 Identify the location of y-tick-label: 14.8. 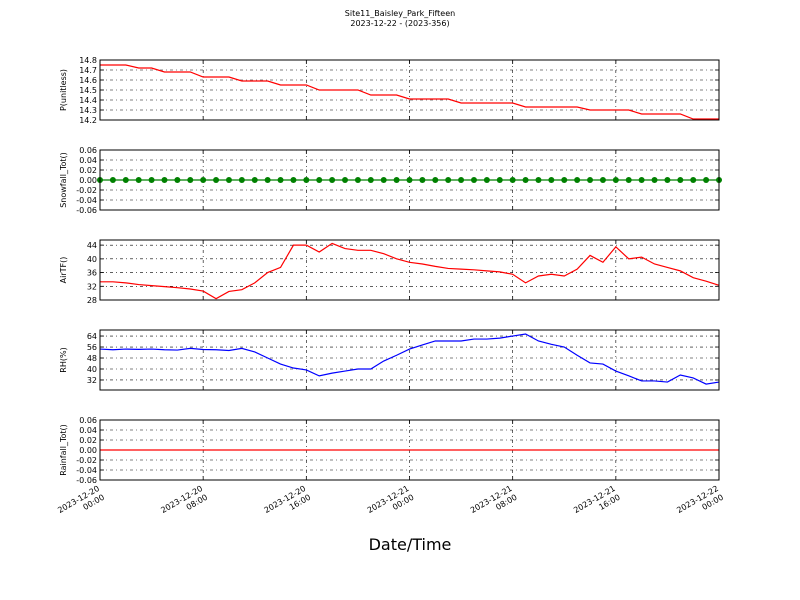
(88, 60).